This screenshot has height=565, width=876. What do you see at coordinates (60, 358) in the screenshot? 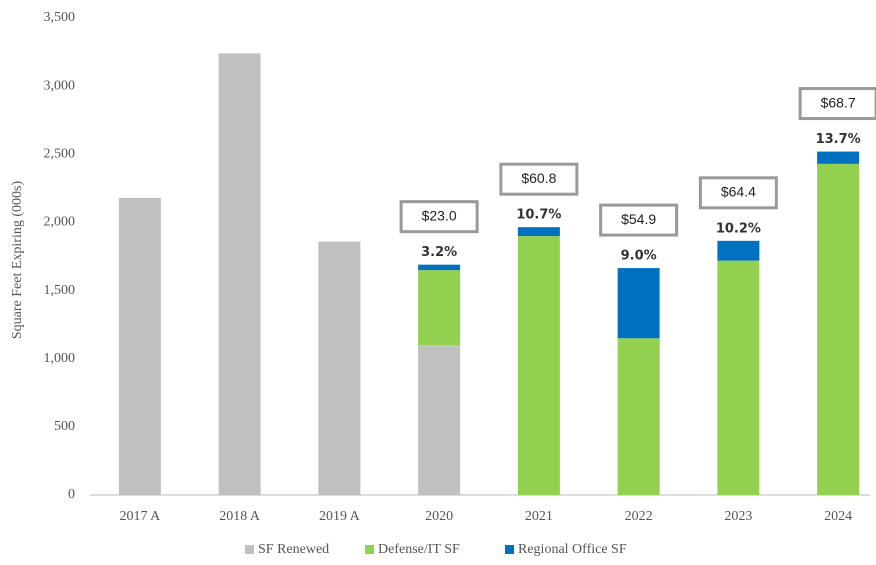
I see `y-tick-label: 1,000` at bounding box center [60, 358].